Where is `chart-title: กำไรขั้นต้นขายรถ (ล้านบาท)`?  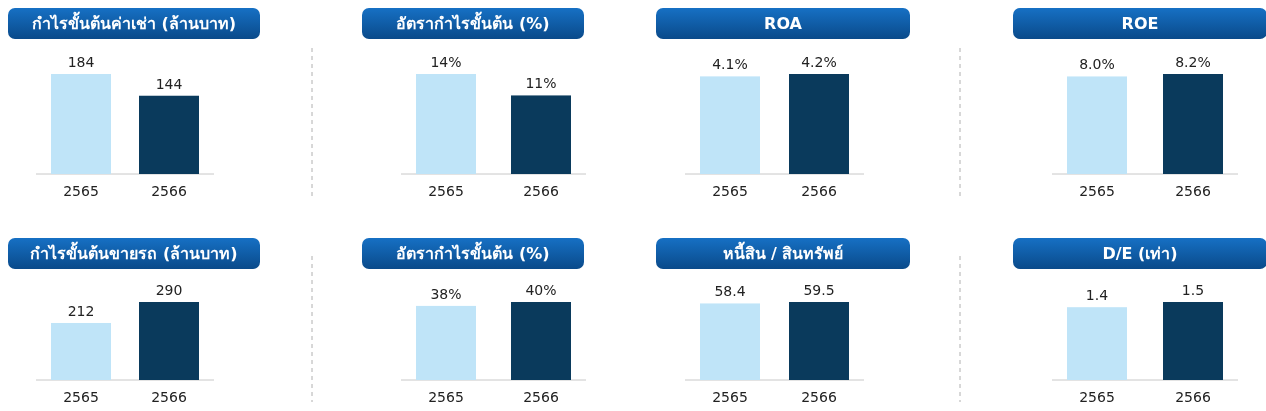
chart-title: กำไรขั้นต้นขายรถ (ล้านบาท) is located at coordinates (134, 252).